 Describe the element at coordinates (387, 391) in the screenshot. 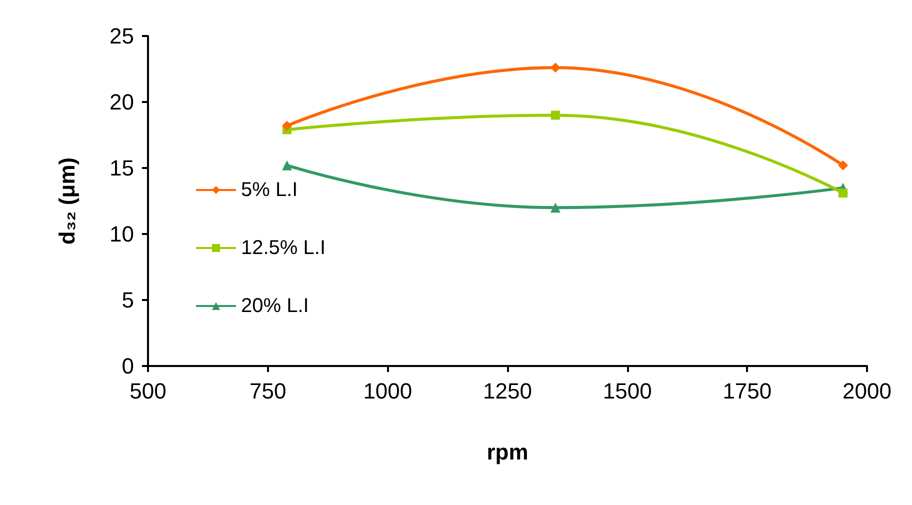

I see `x-tick-label: 1000` at that location.